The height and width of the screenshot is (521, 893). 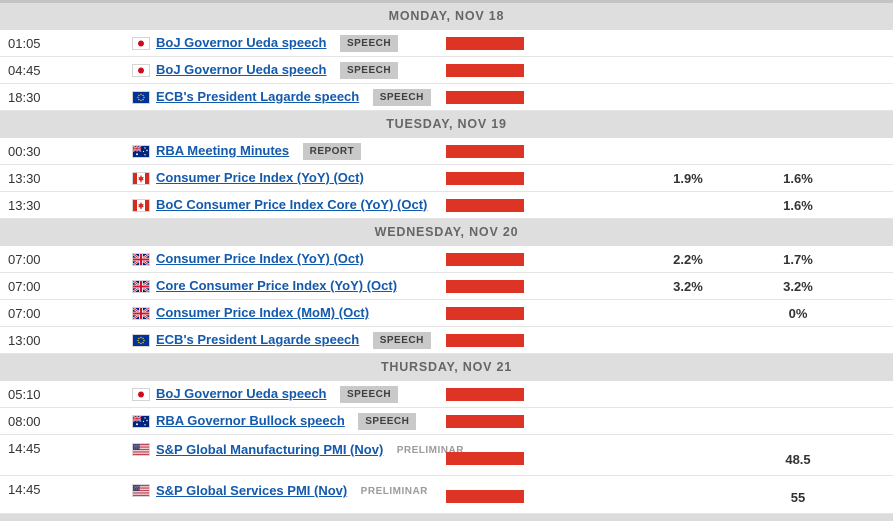 What do you see at coordinates (798, 313) in the screenshot?
I see `event-value-2: 0%` at bounding box center [798, 313].